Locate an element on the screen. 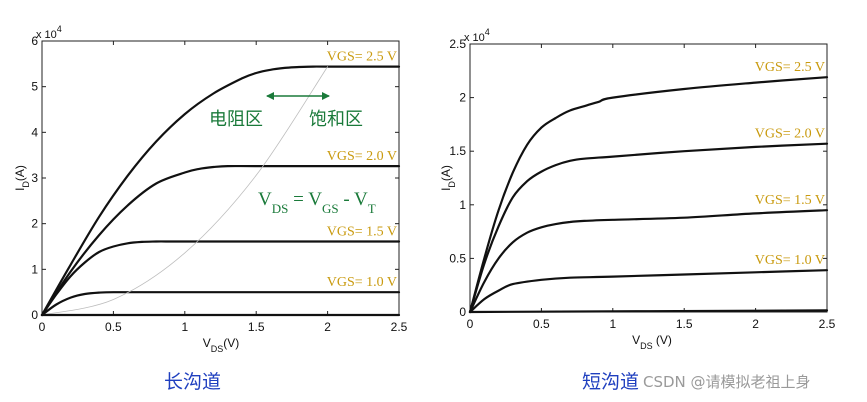  y-tick-label: 5 is located at coordinates (34, 87).